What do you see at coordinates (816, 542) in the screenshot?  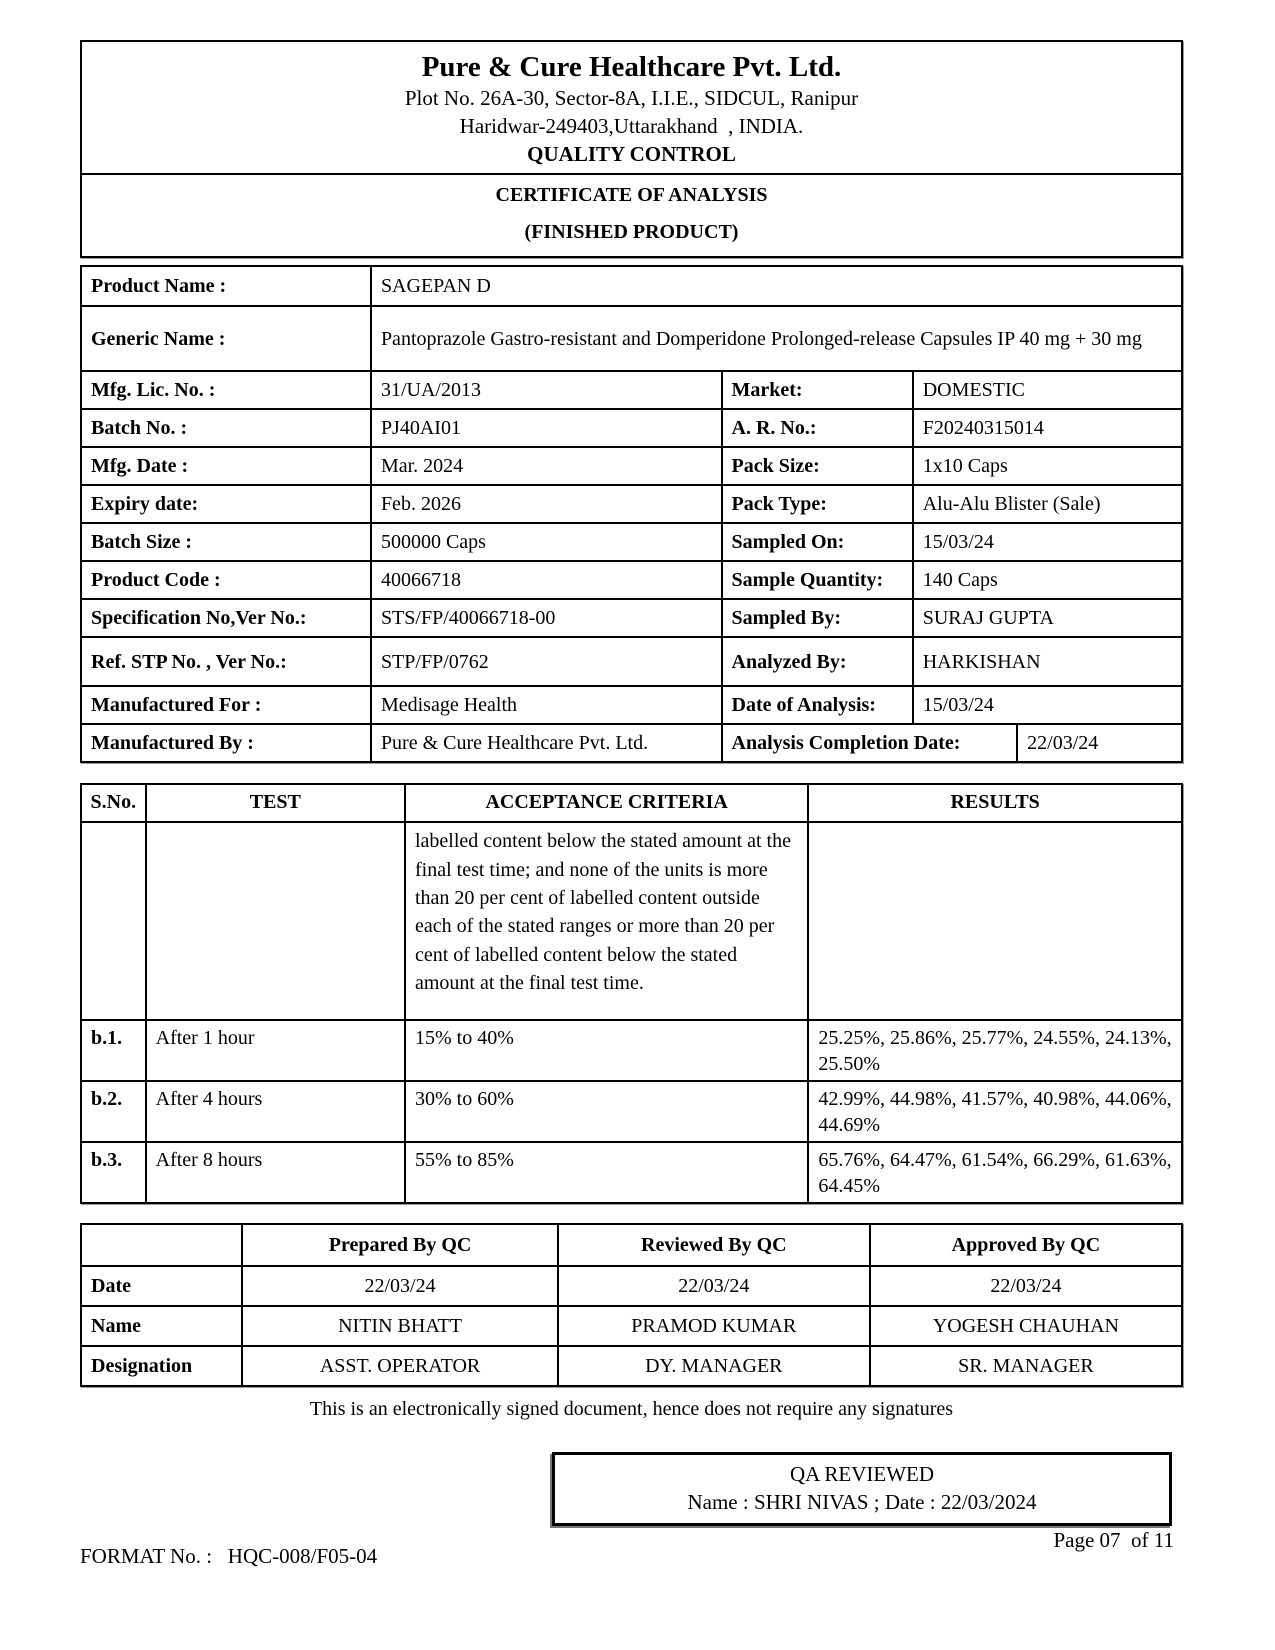 I see `field-label: Sampled On:` at bounding box center [816, 542].